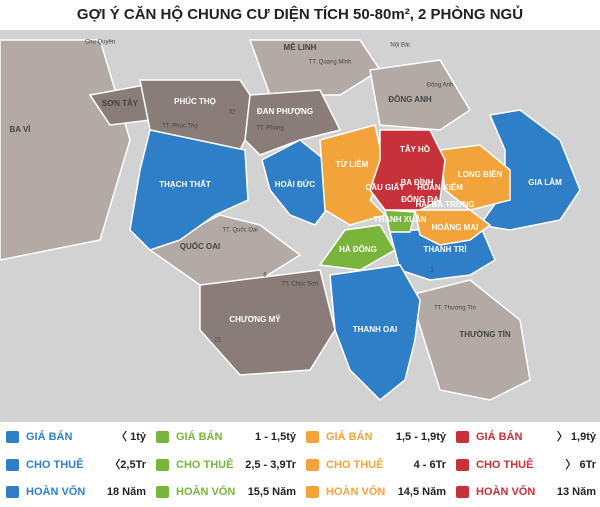  What do you see at coordinates (416, 182) in the screenshot?
I see `map-label: BA ĐÌNH` at bounding box center [416, 182].